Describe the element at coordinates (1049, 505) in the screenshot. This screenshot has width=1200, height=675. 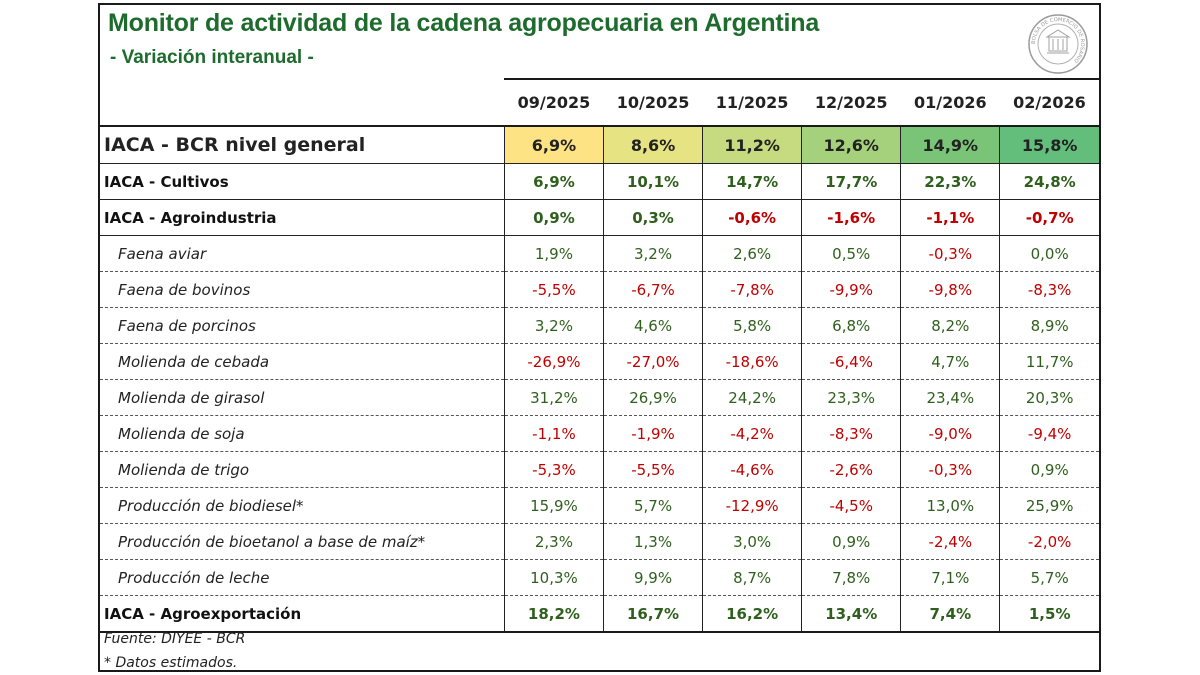
I see `value-cell: 25,9%` at that location.